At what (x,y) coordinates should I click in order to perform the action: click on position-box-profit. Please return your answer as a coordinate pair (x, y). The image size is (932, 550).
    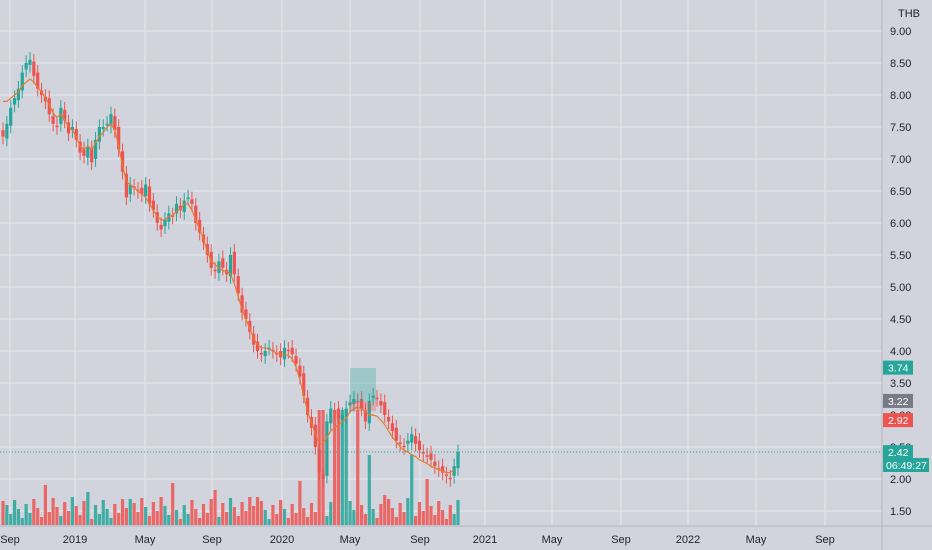
    Looking at the image, I should click on (363, 385).